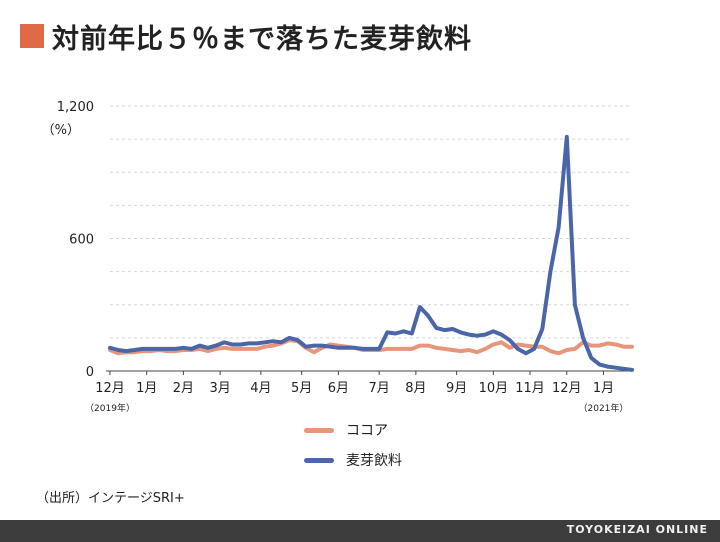  I want to click on title-block: 対前年比５％まで落ちた麦芽飲料, so click(246, 36).